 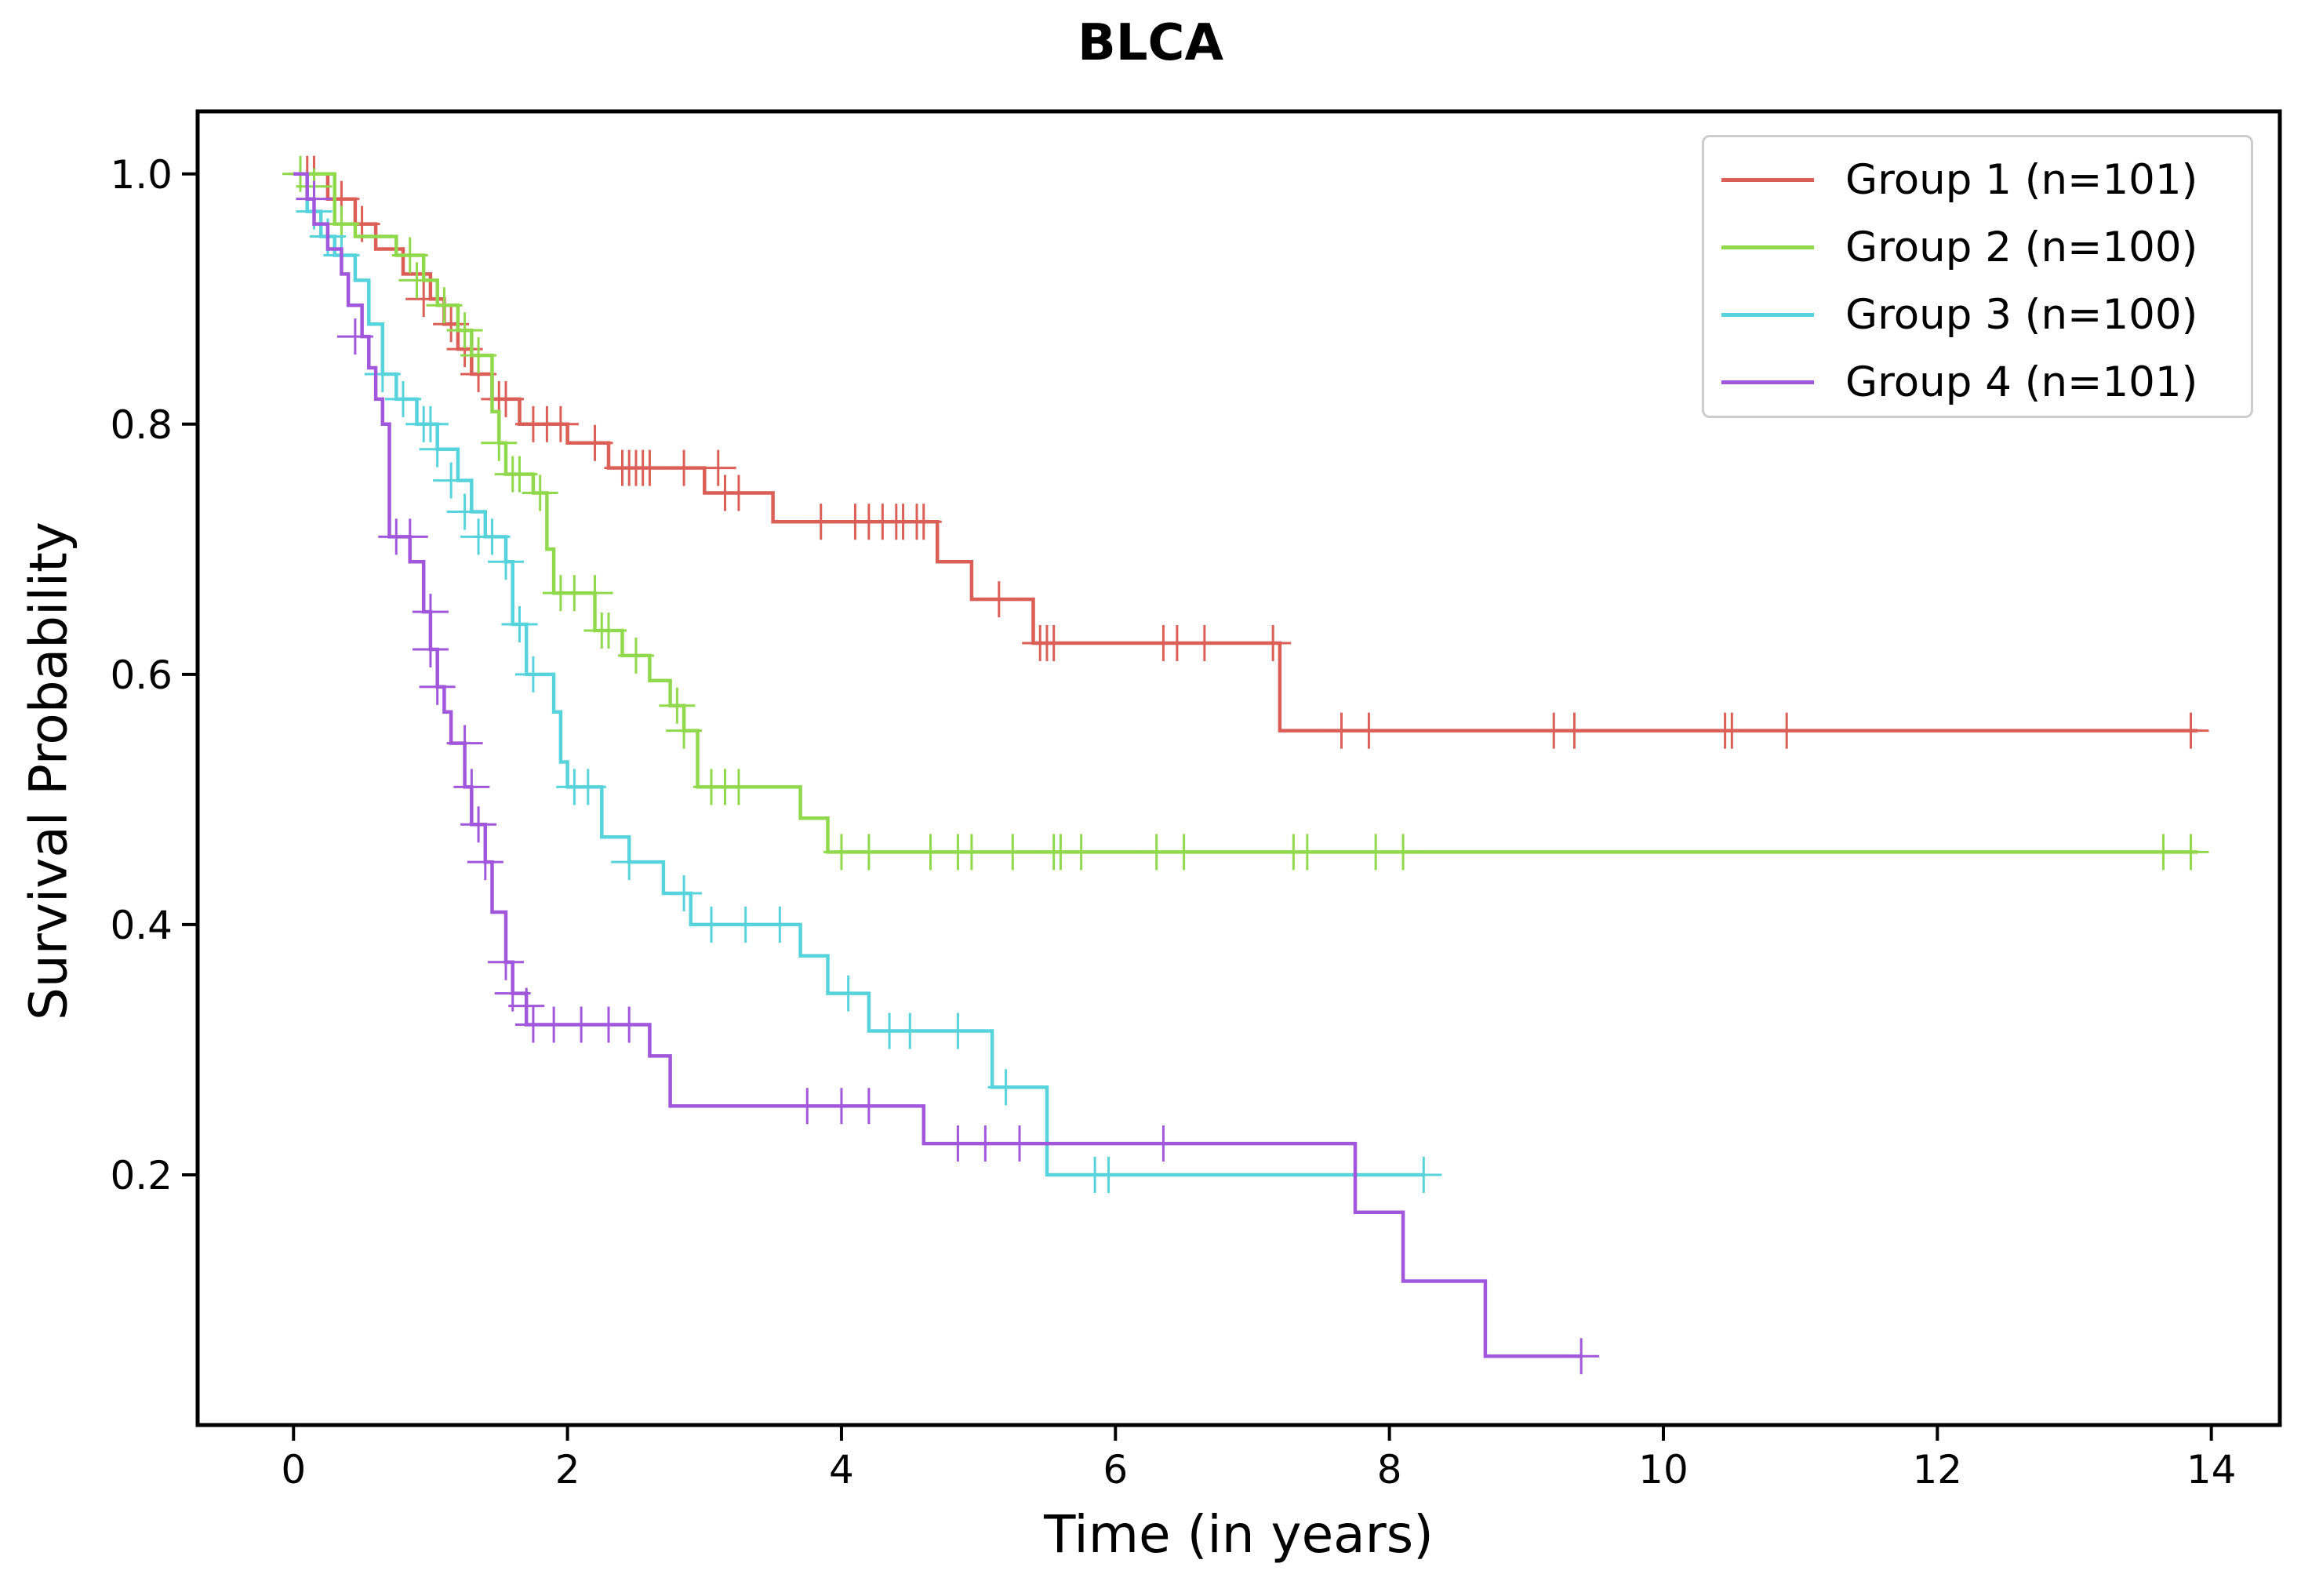 I want to click on x-tick-label: 8, so click(x=1389, y=1470).